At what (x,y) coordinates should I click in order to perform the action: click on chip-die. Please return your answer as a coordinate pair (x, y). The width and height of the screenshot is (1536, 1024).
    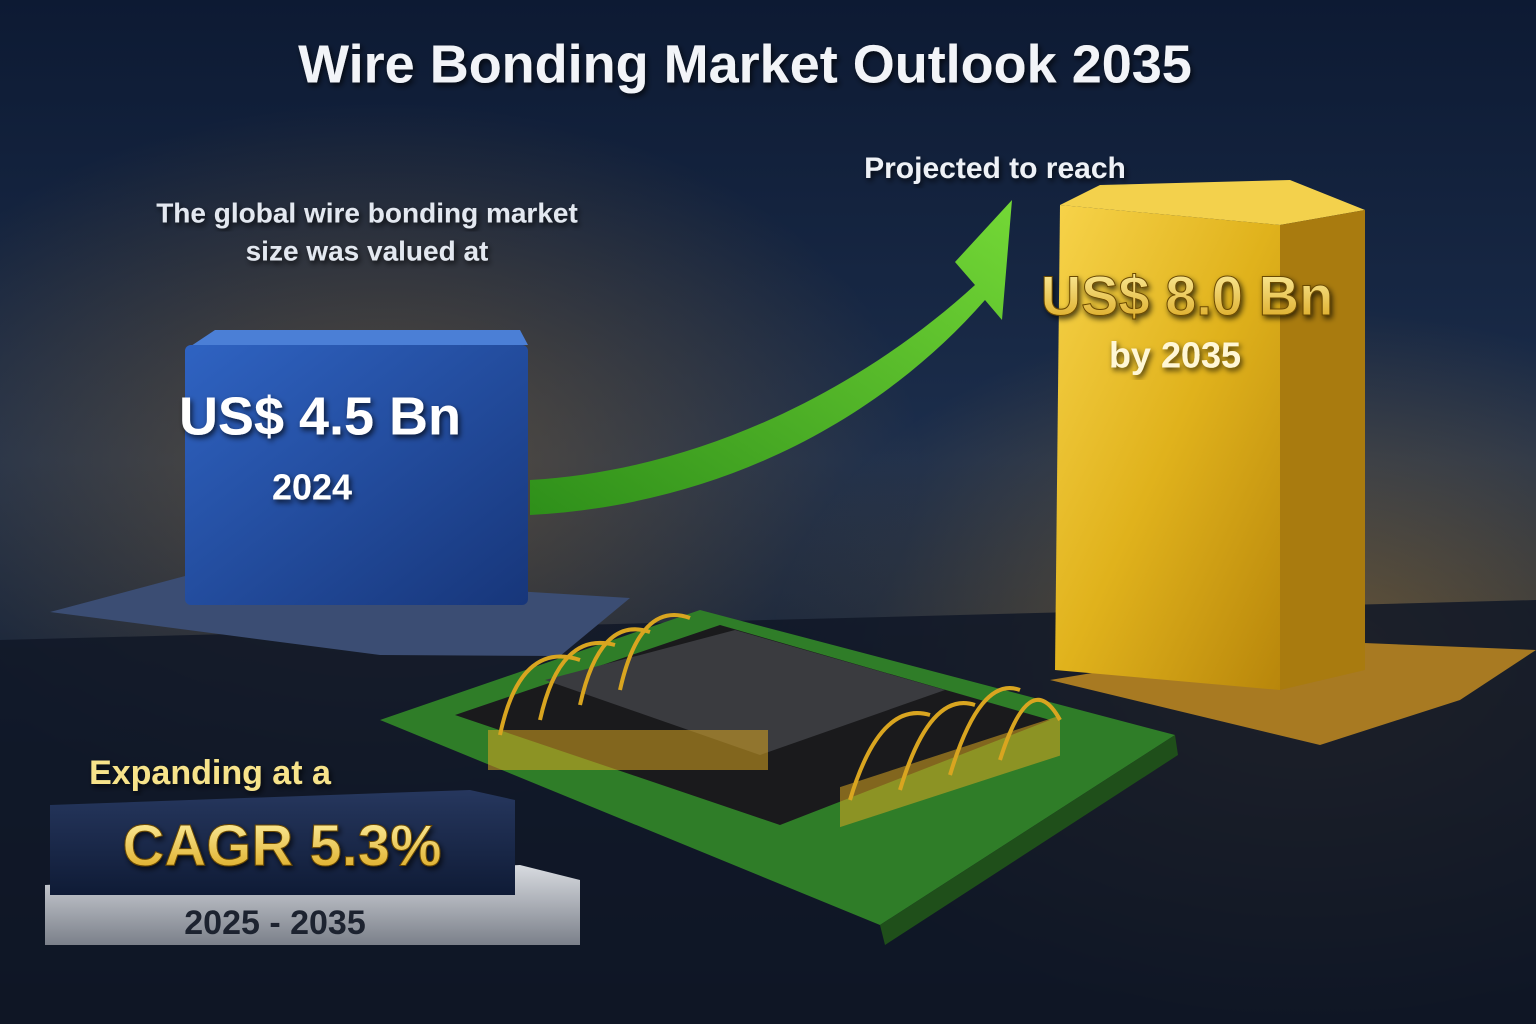
    Looking at the image, I should click on (745, 692).